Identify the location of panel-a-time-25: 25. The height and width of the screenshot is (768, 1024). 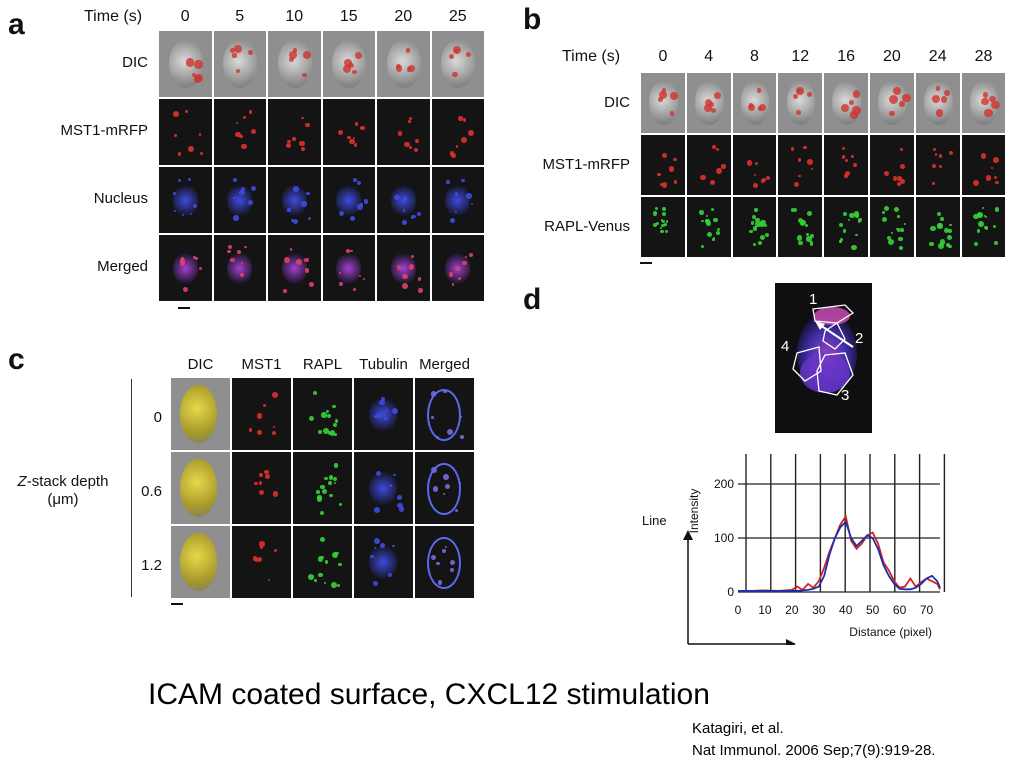
(457, 16).